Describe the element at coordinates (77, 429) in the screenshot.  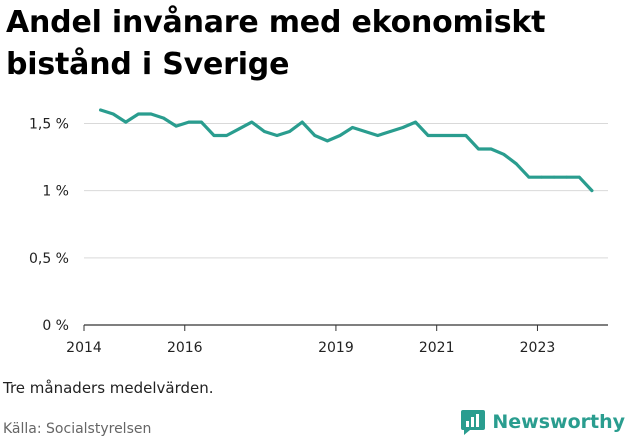
I see `source-credit: Källa: Socialstyrelsen` at that location.